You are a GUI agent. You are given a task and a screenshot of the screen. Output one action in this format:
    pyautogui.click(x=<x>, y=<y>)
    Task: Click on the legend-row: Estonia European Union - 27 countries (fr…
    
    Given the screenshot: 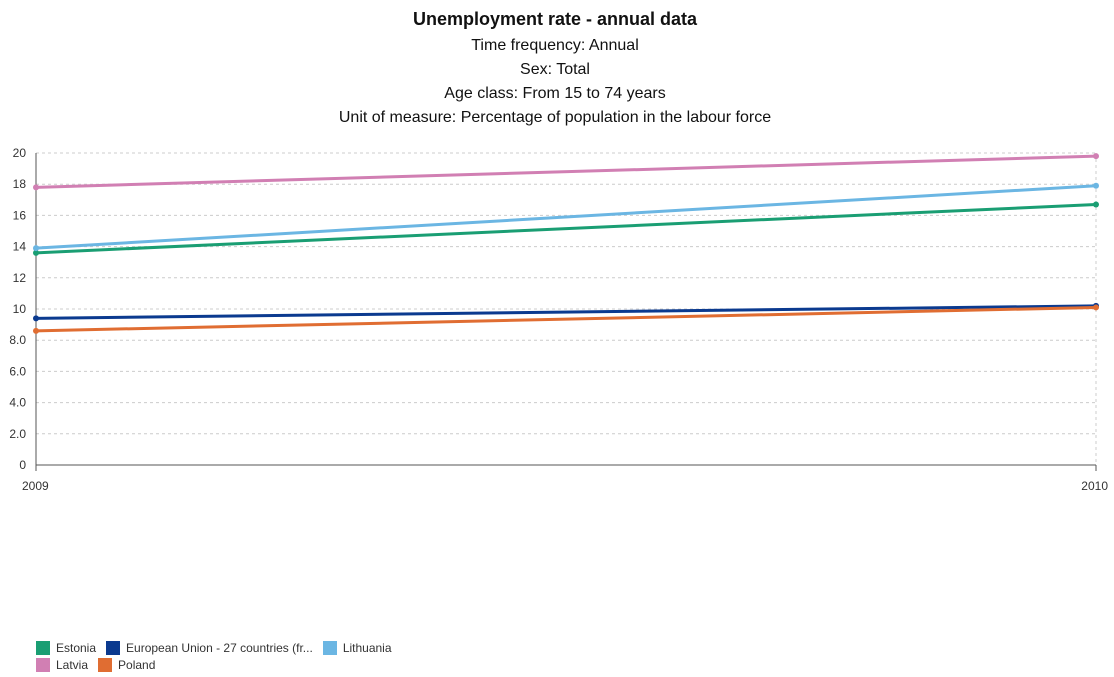 What is the action you would take?
    pyautogui.click(x=256, y=647)
    